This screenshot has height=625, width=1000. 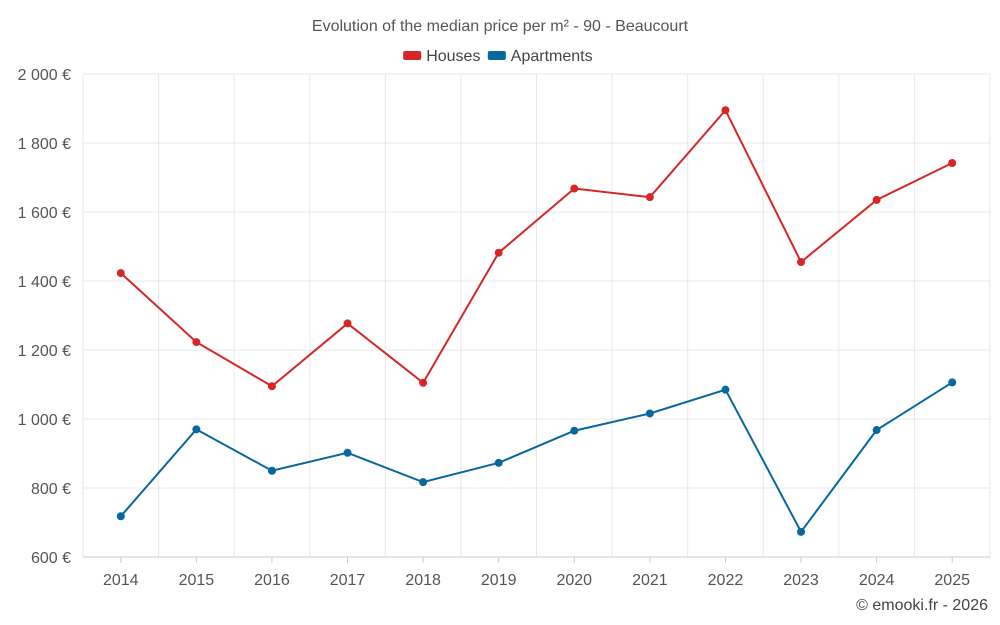 I want to click on y-tick-label: 1 600 €, so click(x=44, y=213).